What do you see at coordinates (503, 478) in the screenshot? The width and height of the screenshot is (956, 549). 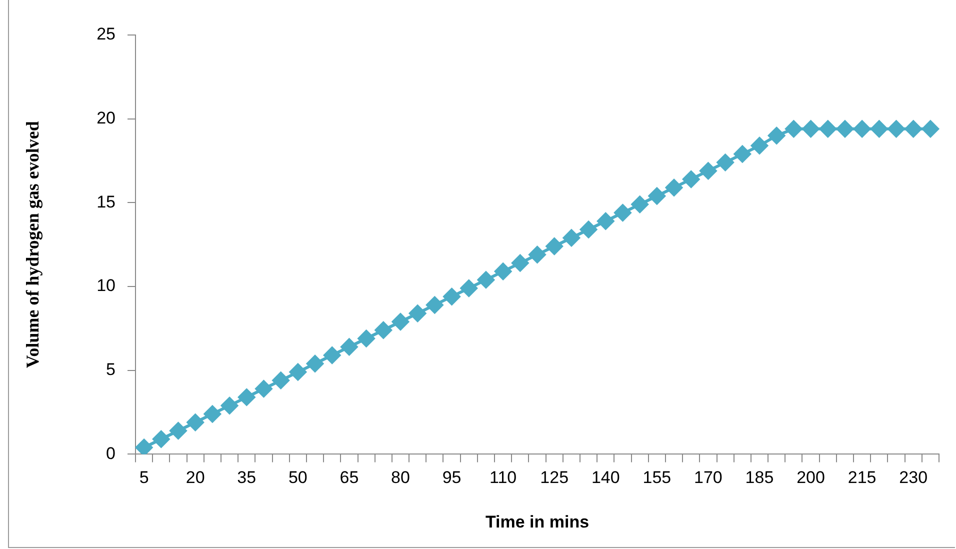 I see `x-tick-label: 110` at bounding box center [503, 478].